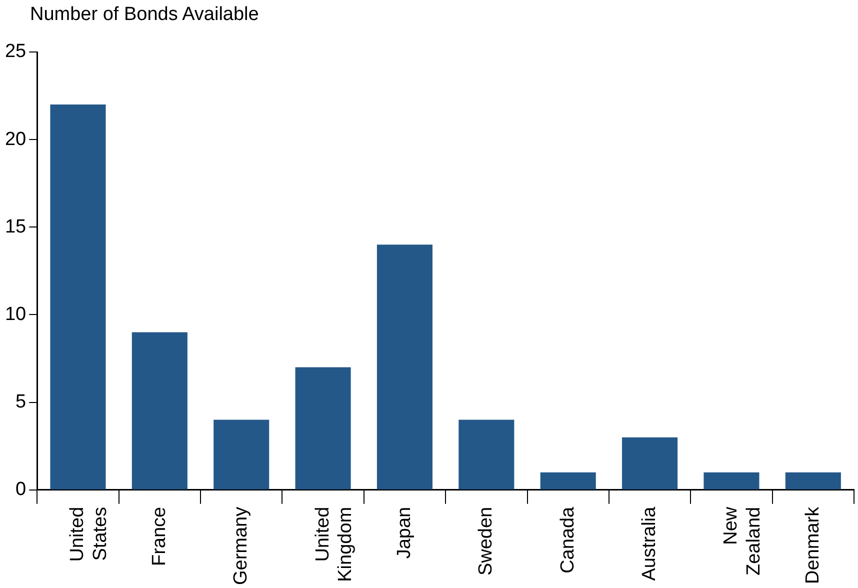 The image size is (858, 588). Describe the element at coordinates (15, 227) in the screenshot. I see `y-tick-label: 15` at that location.